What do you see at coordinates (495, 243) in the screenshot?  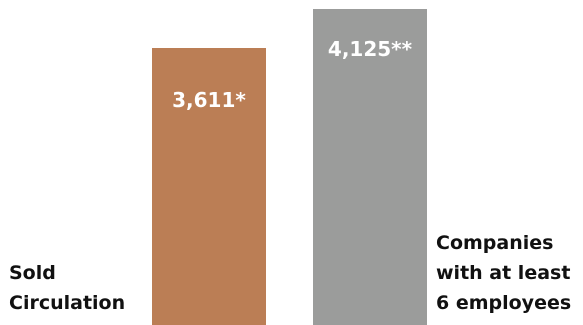 I see `category-label-line: Companies` at bounding box center [495, 243].